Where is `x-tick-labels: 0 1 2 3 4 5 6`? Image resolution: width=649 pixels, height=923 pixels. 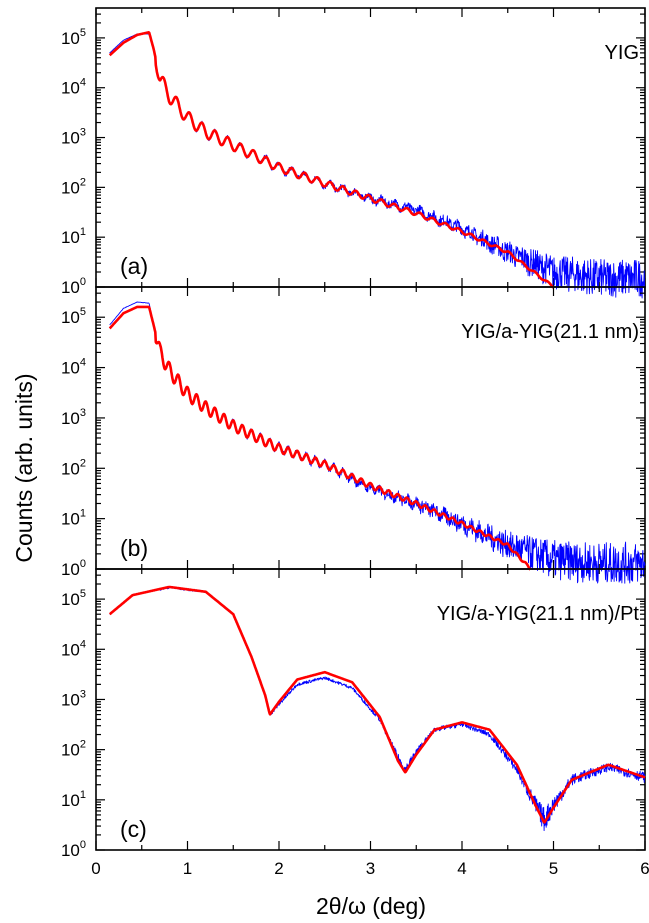 x-tick-labels: 0 1 2 3 4 5 6 is located at coordinates (370, 868).